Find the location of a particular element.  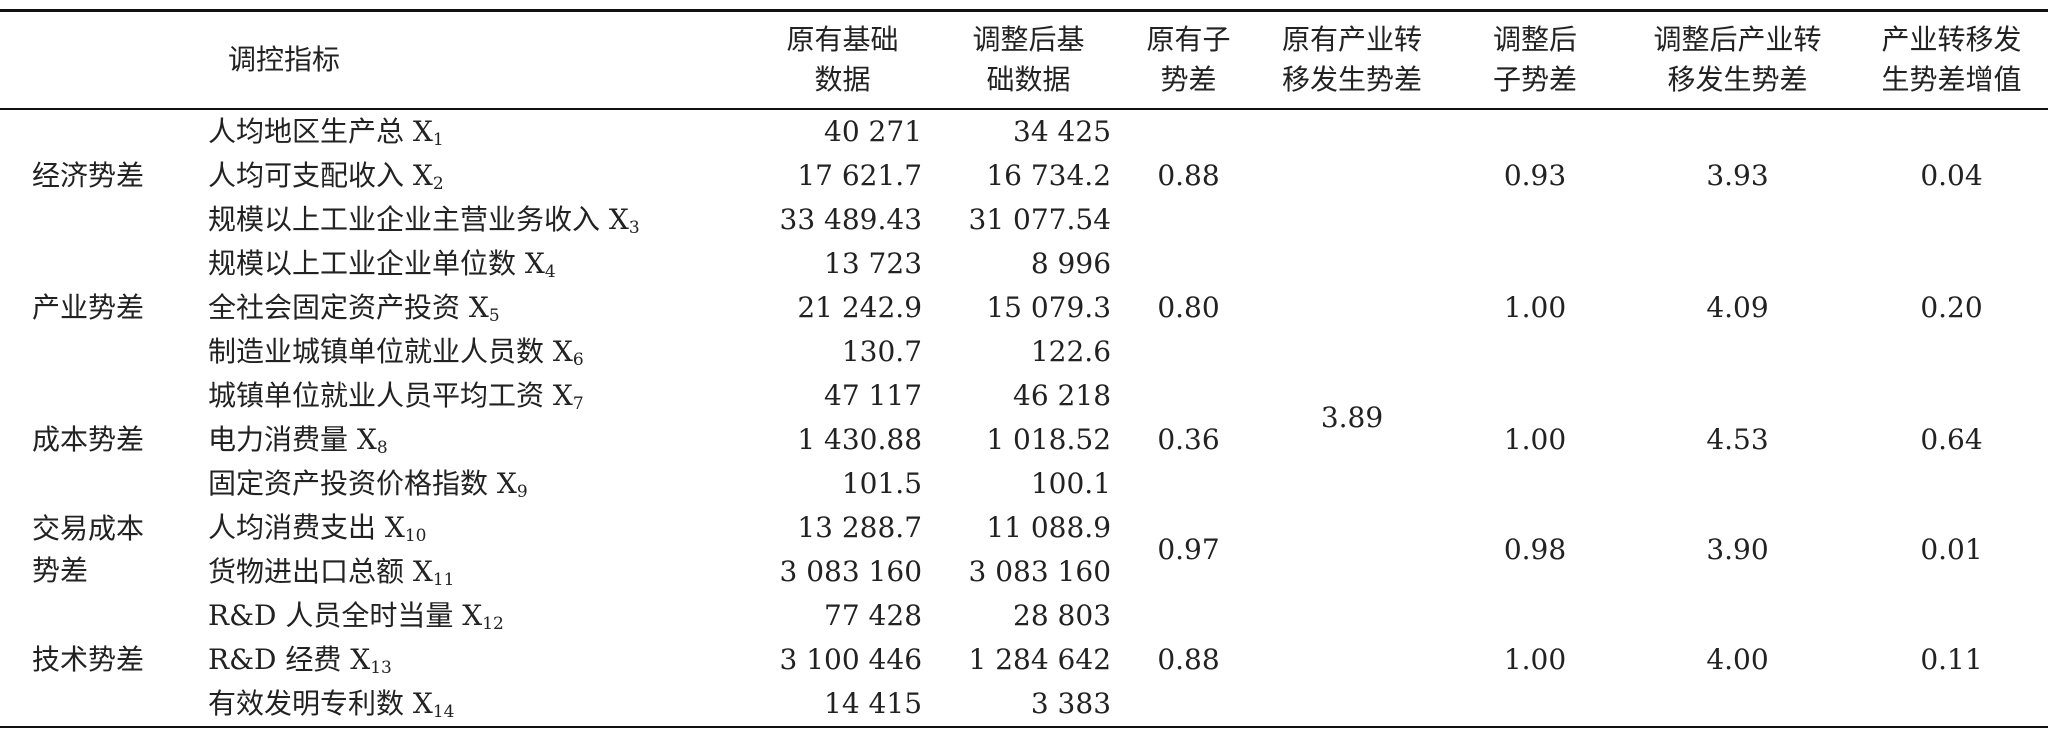

indicator-text: 人均可支配收入 X is located at coordinates (320, 175).